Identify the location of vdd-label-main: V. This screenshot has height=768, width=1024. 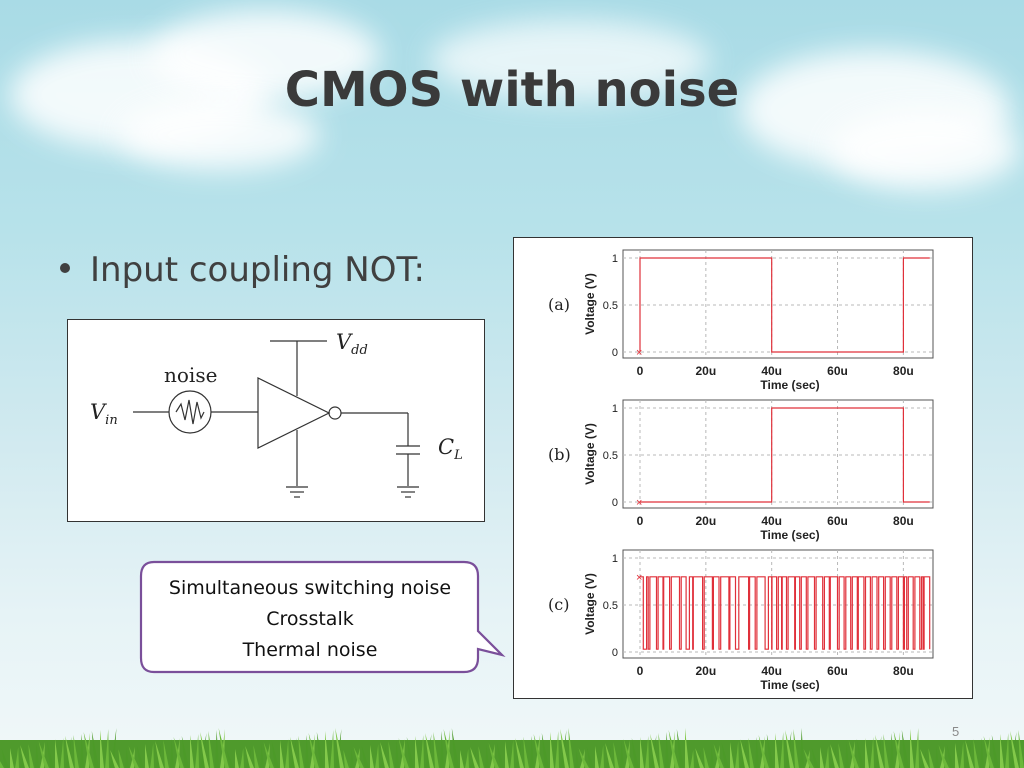
(344, 342).